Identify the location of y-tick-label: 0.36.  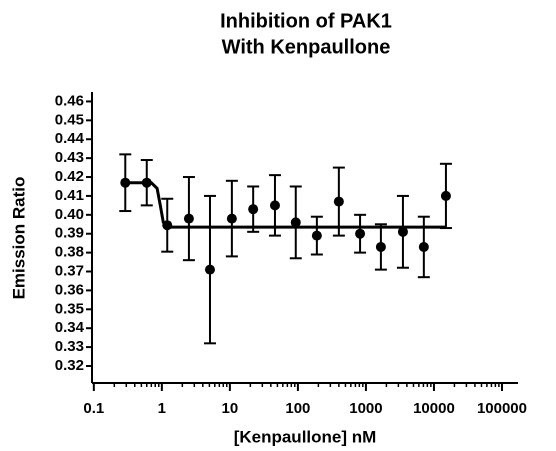
(69, 289).